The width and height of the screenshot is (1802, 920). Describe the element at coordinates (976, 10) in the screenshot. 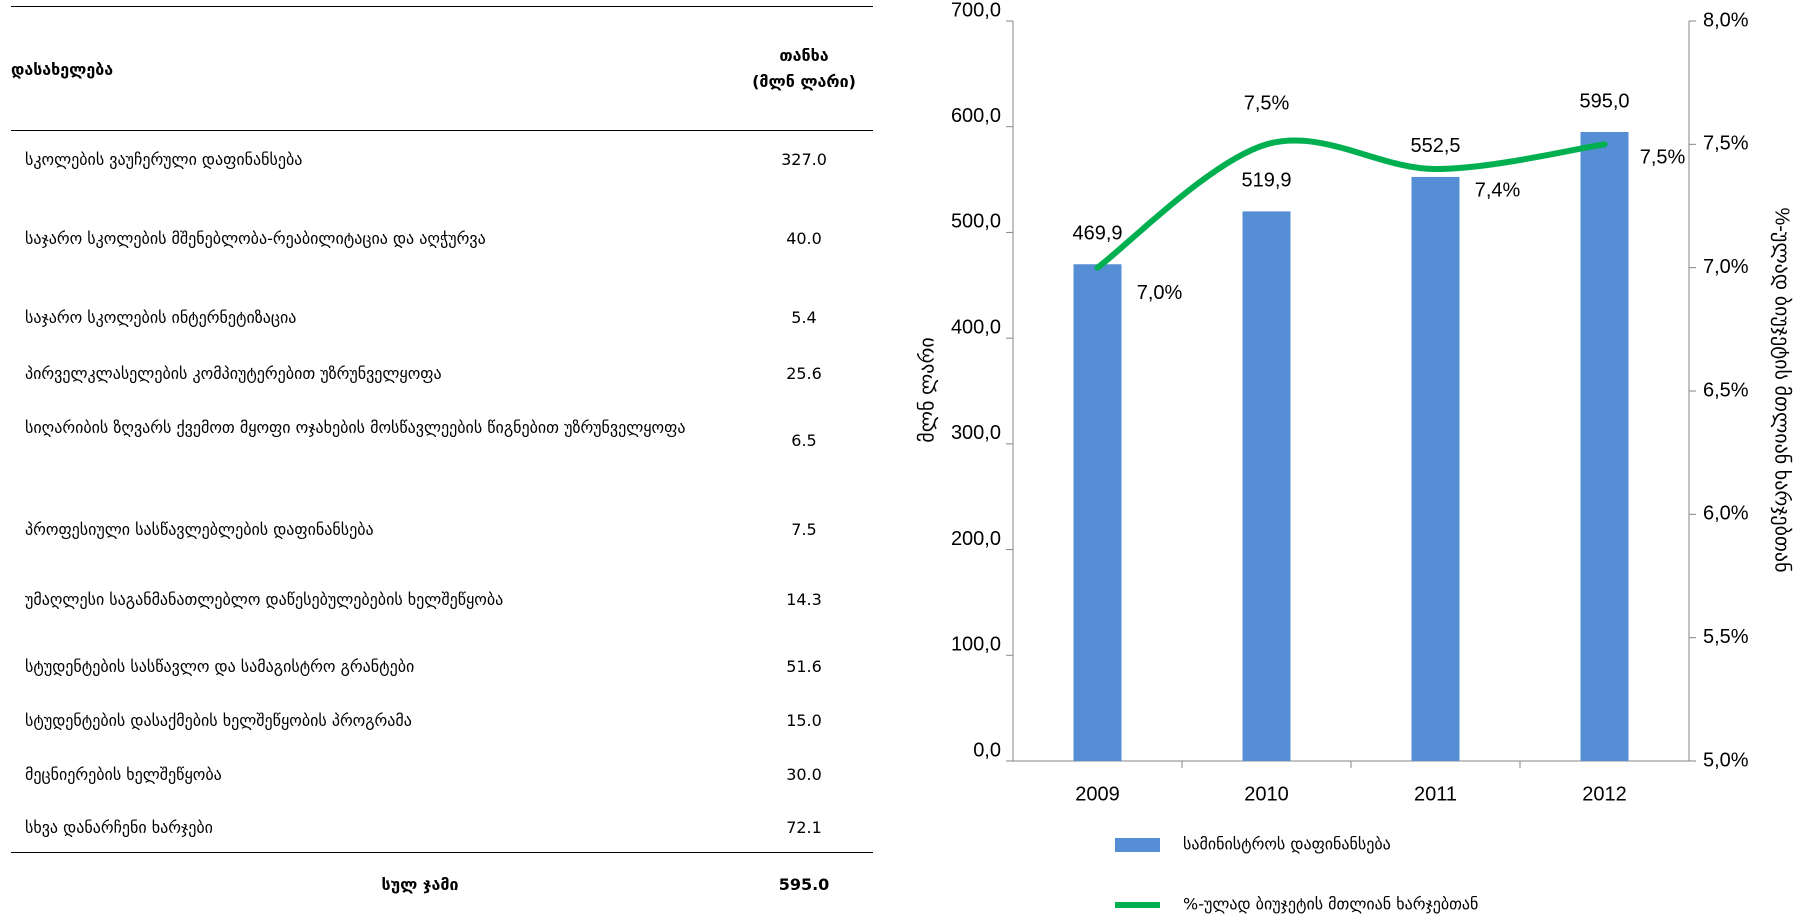

I see `y-tick-label: 700,0` at that location.